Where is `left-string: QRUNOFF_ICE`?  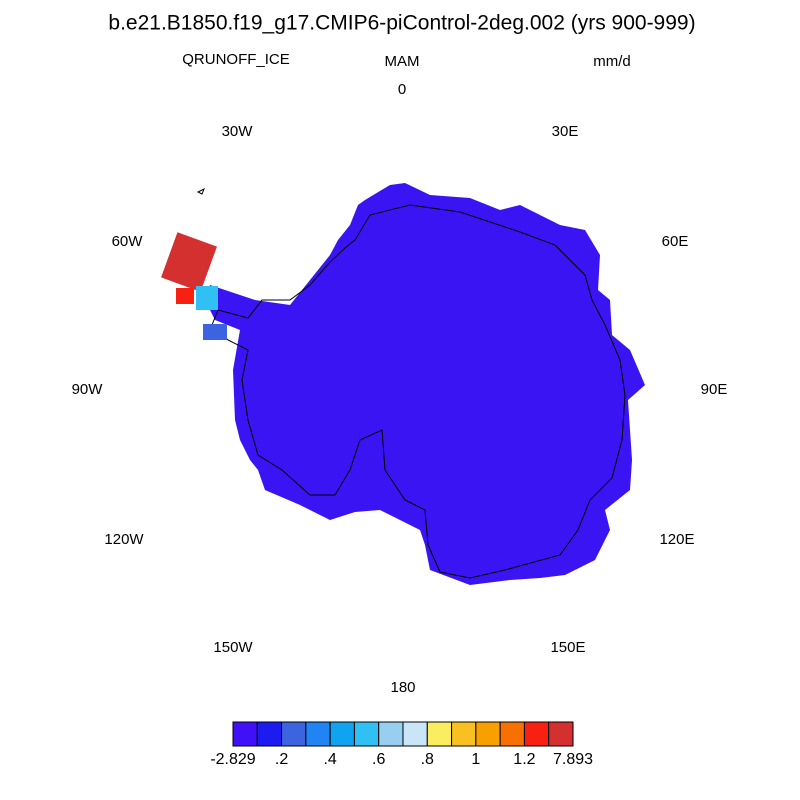 left-string: QRUNOFF_ICE is located at coordinates (236, 59).